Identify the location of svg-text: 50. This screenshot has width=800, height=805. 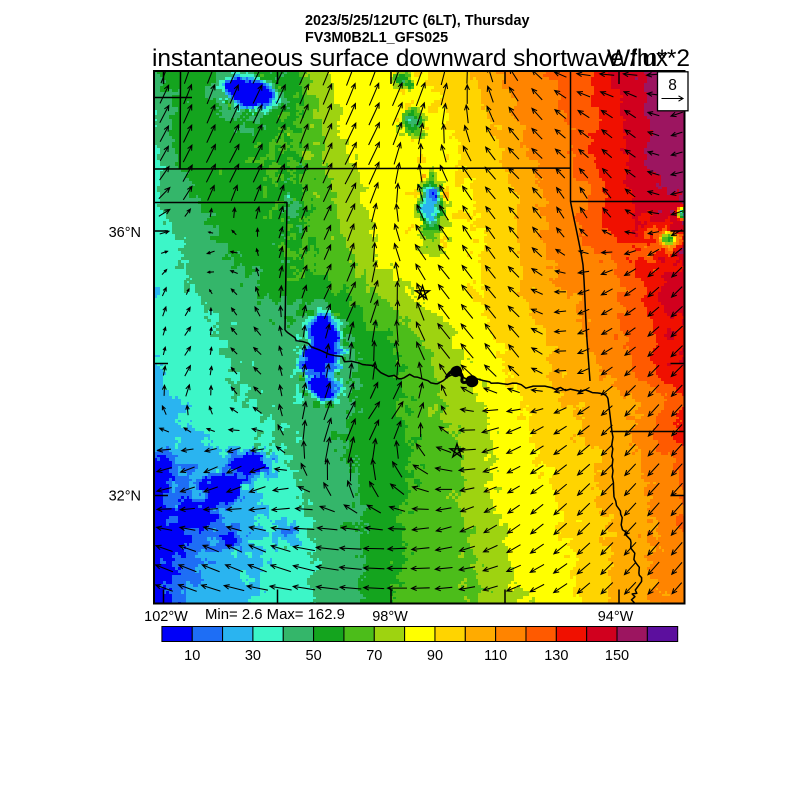
(314, 656).